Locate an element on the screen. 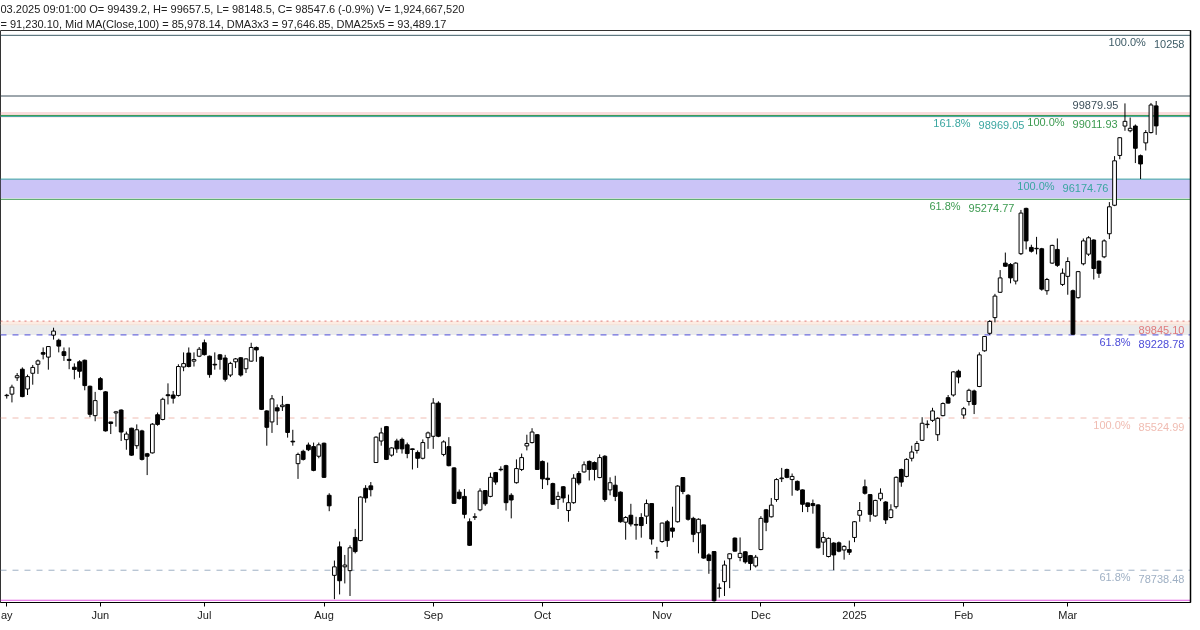  ref-line-label: 95274.77 is located at coordinates (991, 208).